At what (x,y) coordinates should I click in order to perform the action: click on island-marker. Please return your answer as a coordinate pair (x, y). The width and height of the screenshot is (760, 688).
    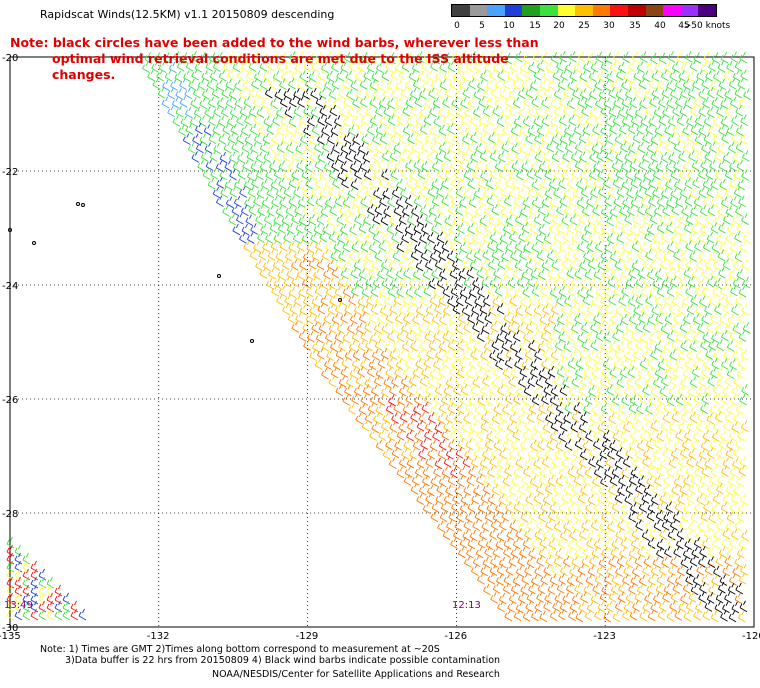
    Looking at the image, I should click on (219, 276).